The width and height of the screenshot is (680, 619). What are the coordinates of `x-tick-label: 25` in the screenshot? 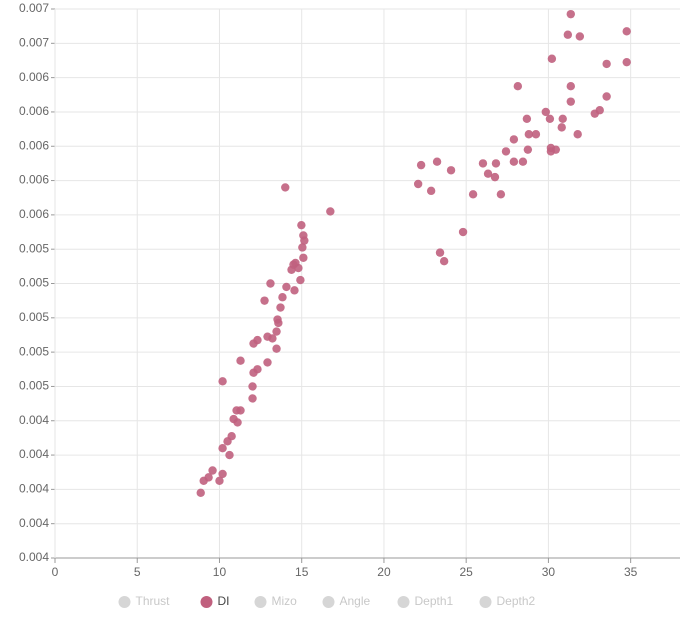 It's located at (467, 572).